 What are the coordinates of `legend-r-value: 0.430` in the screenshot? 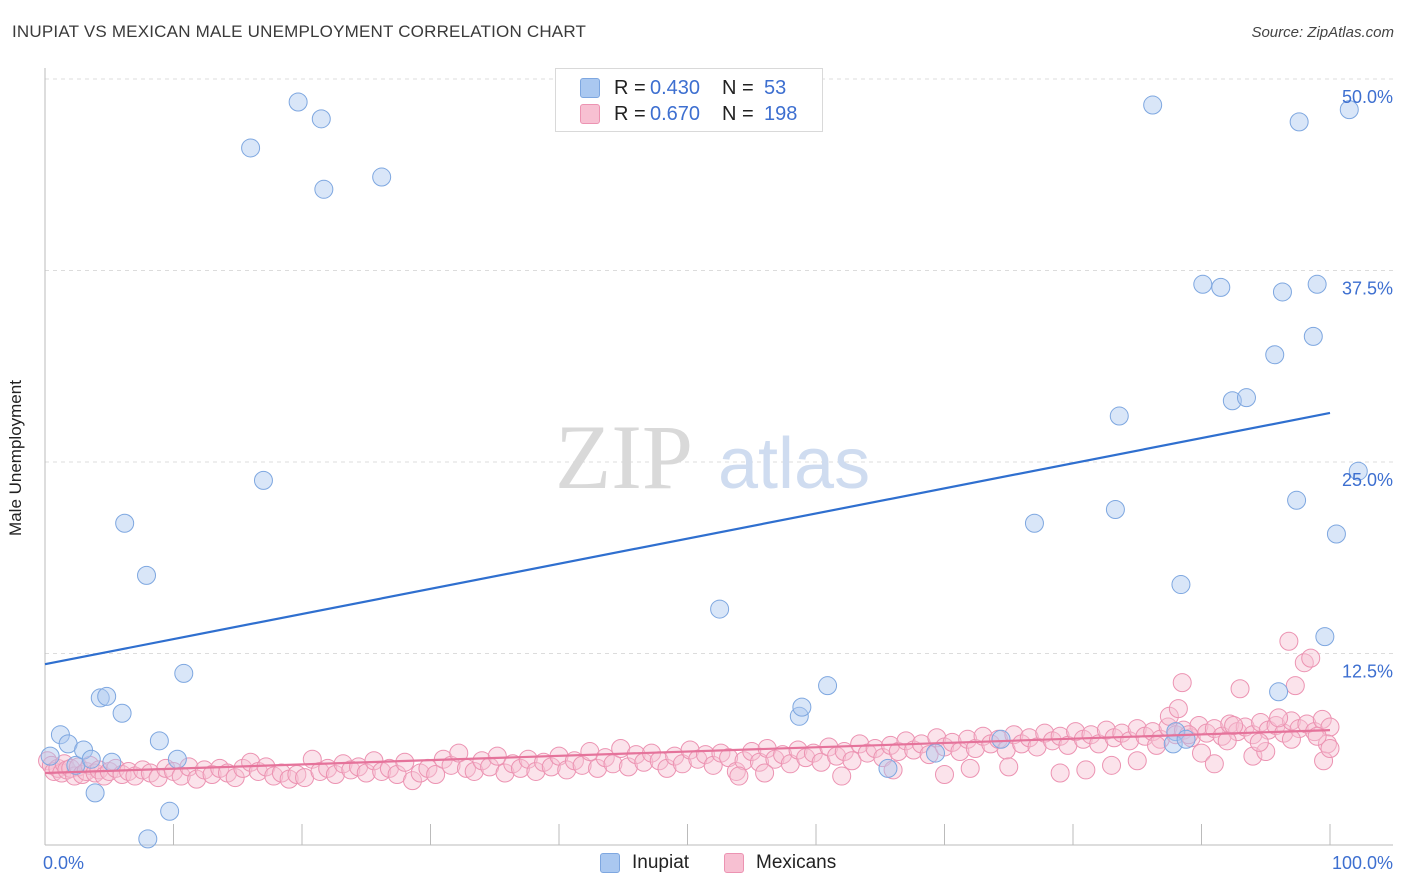 It's located at (675, 87).